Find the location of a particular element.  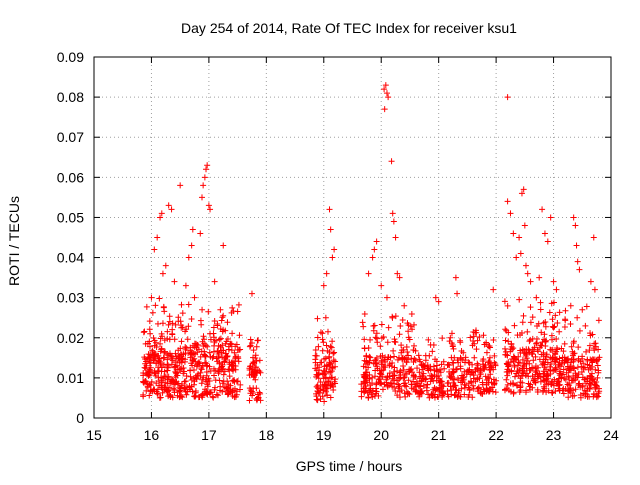

x-tick-label: 23 is located at coordinates (554, 435).